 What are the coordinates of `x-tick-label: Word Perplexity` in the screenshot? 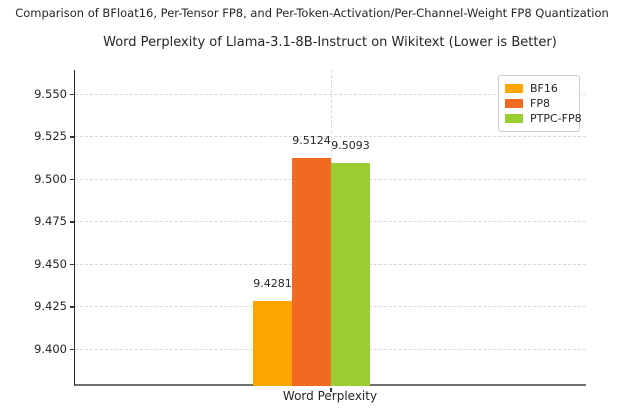 It's located at (330, 396).